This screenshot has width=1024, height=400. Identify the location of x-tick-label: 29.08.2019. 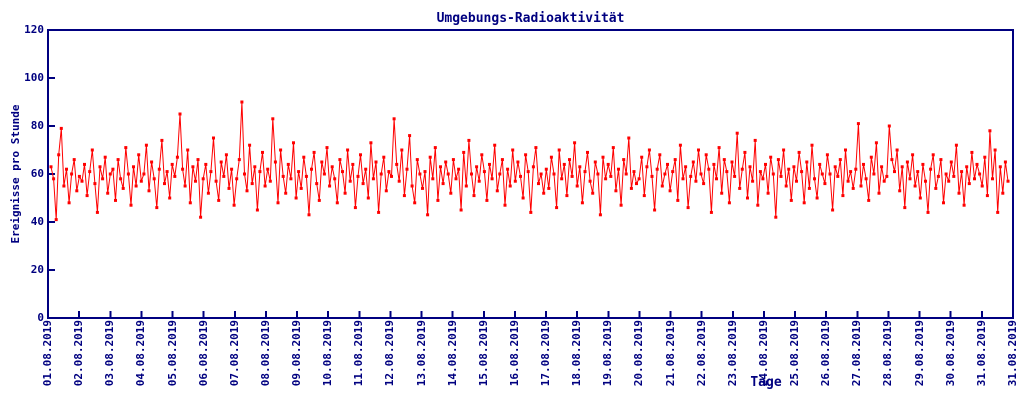
(919, 353).